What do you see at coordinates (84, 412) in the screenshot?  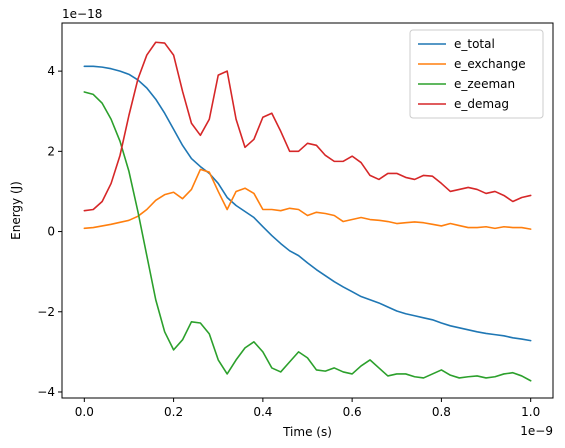 I see `x-tick-label: 0.0` at bounding box center [84, 412].